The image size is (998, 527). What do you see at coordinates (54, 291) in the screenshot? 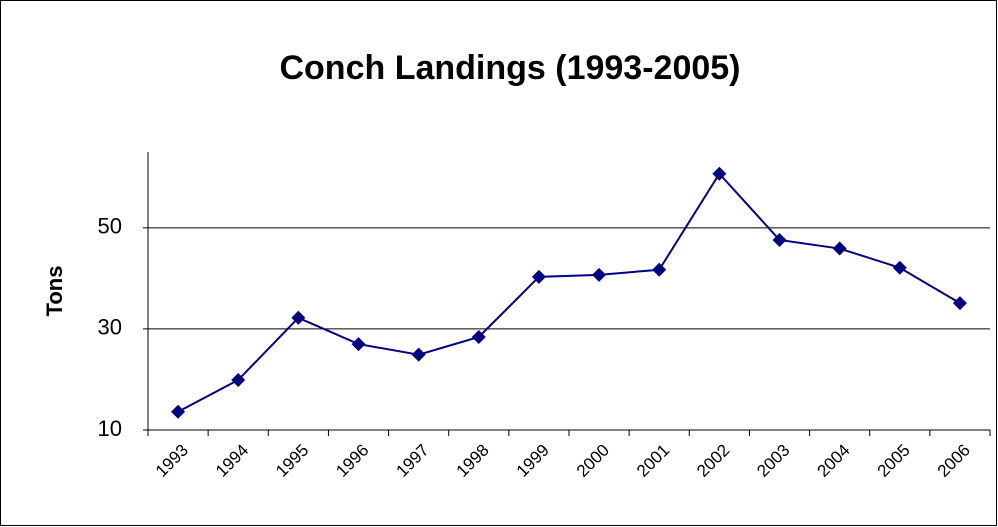
I see `y-axis-label: Tons` at bounding box center [54, 291].